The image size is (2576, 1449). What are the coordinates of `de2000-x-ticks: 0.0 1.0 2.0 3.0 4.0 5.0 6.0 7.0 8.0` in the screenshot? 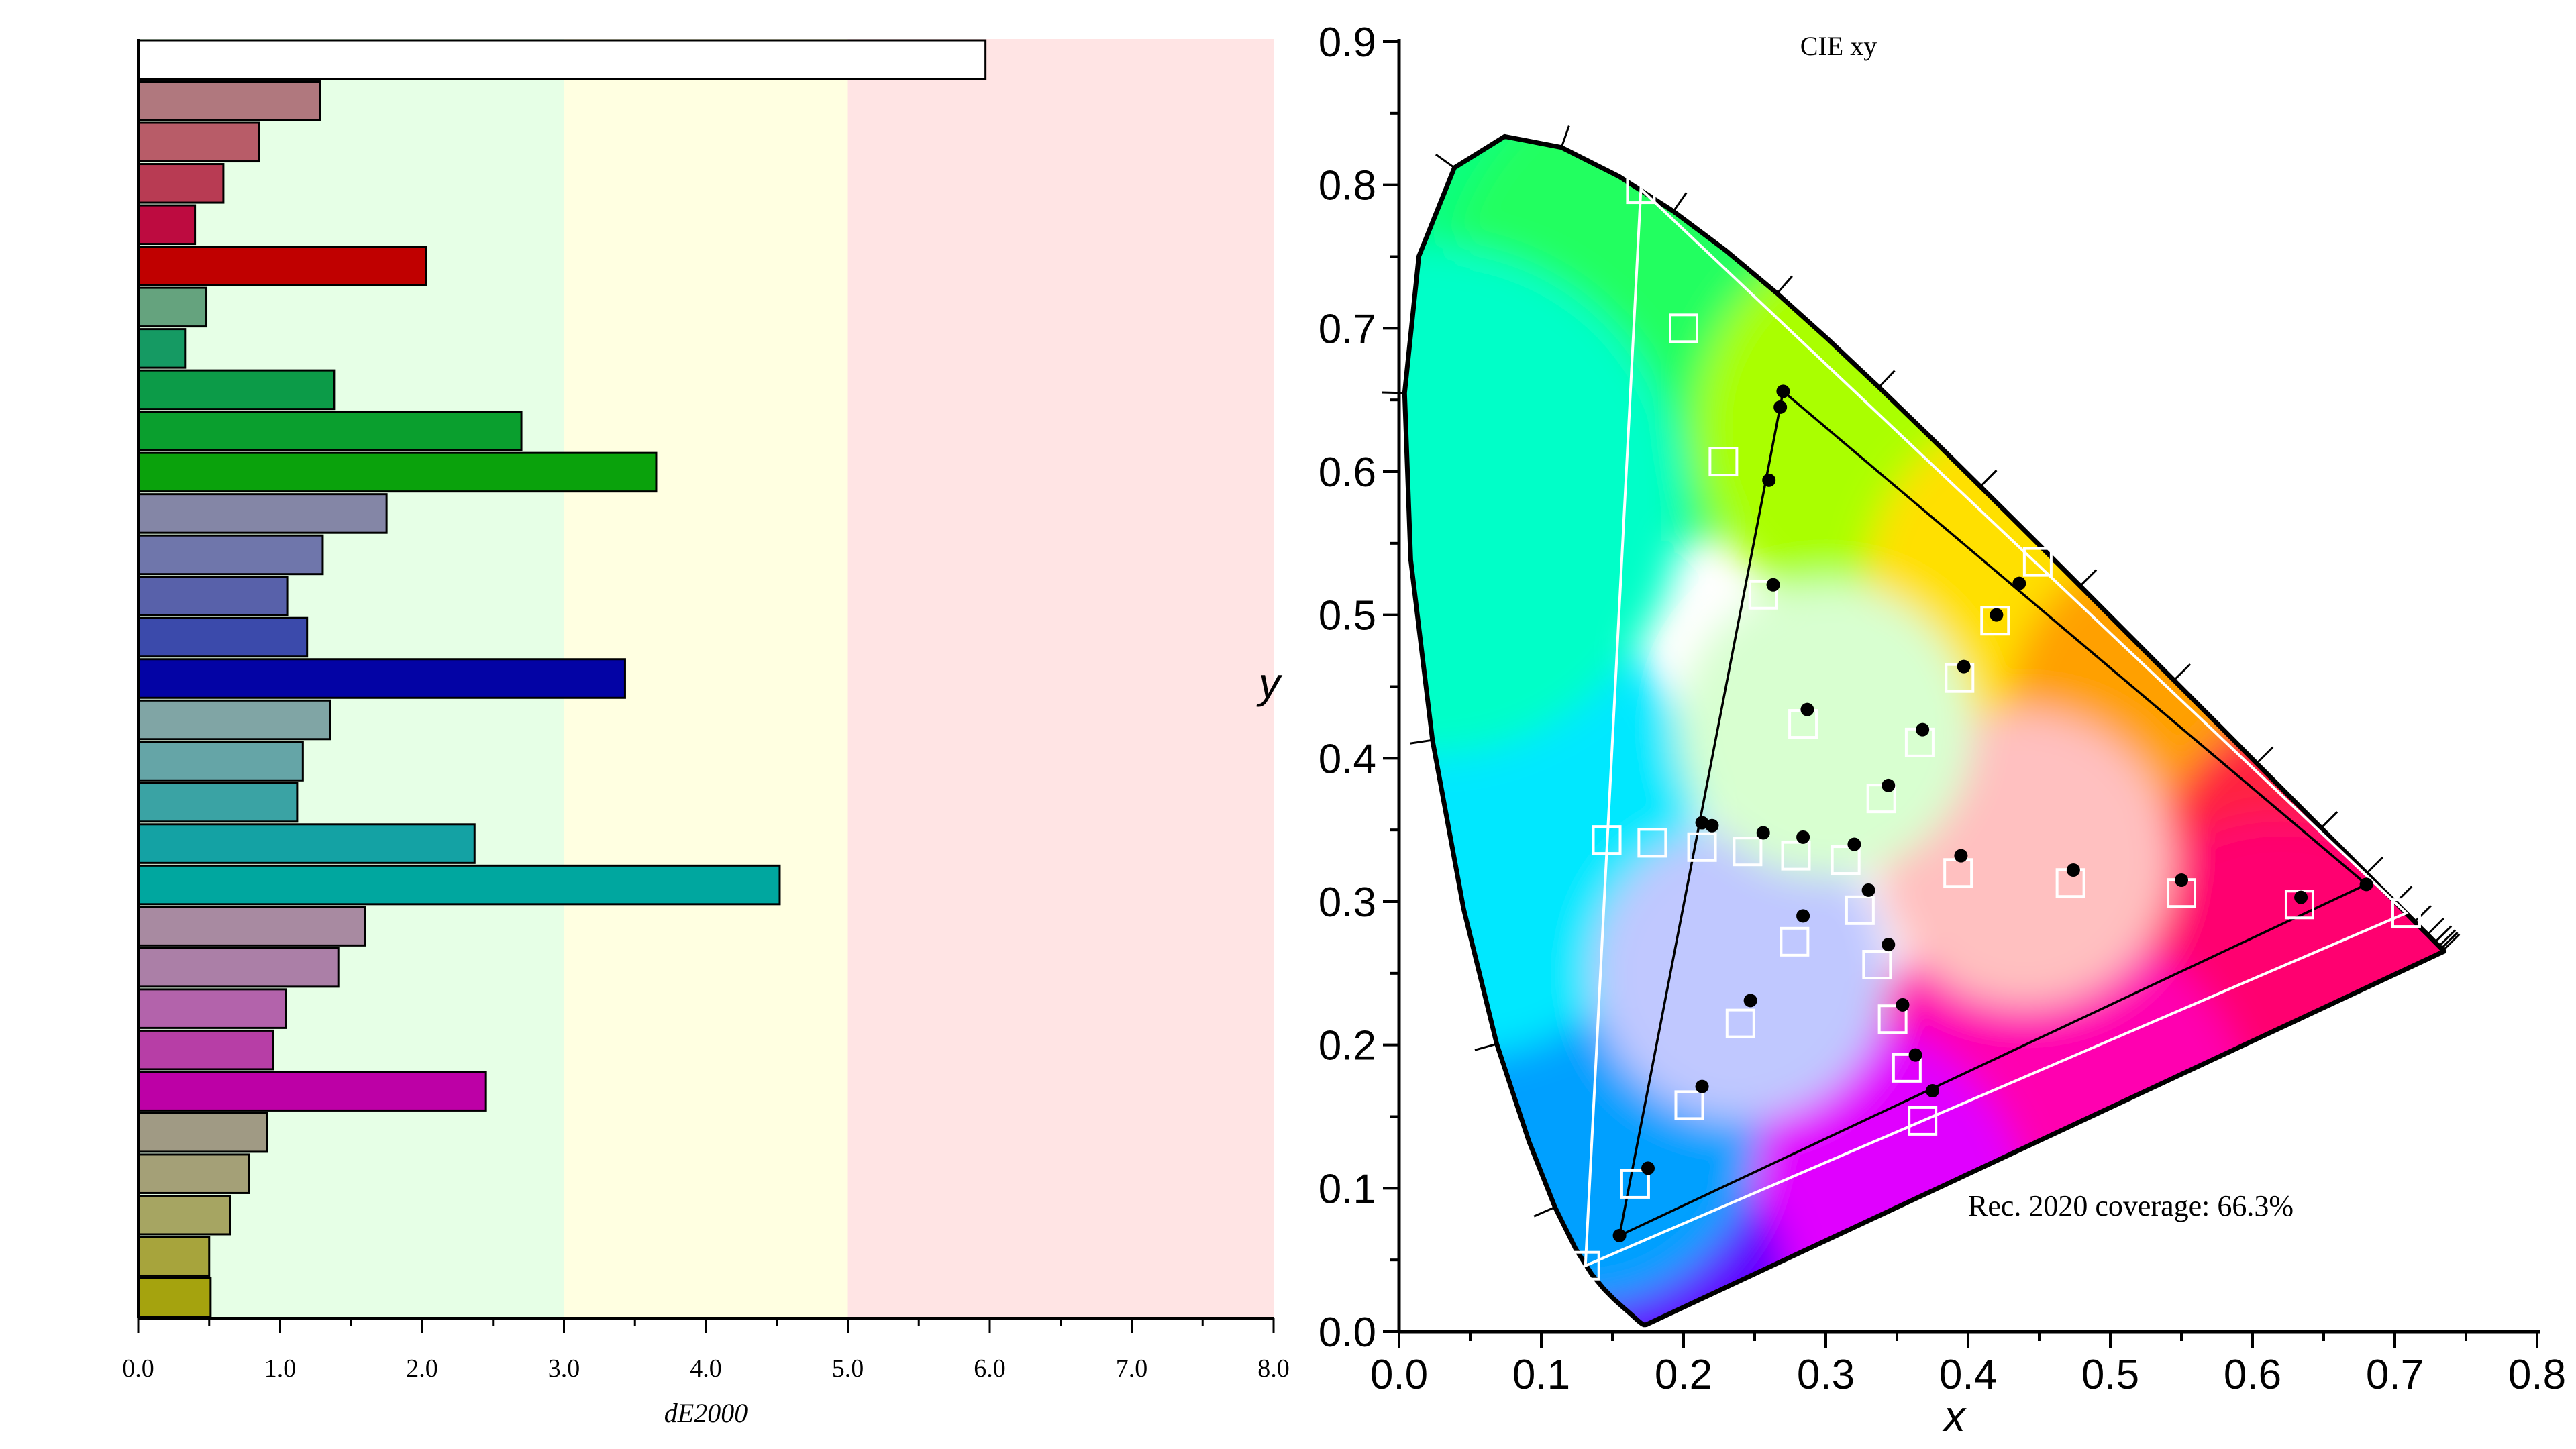 It's located at (706, 1350).